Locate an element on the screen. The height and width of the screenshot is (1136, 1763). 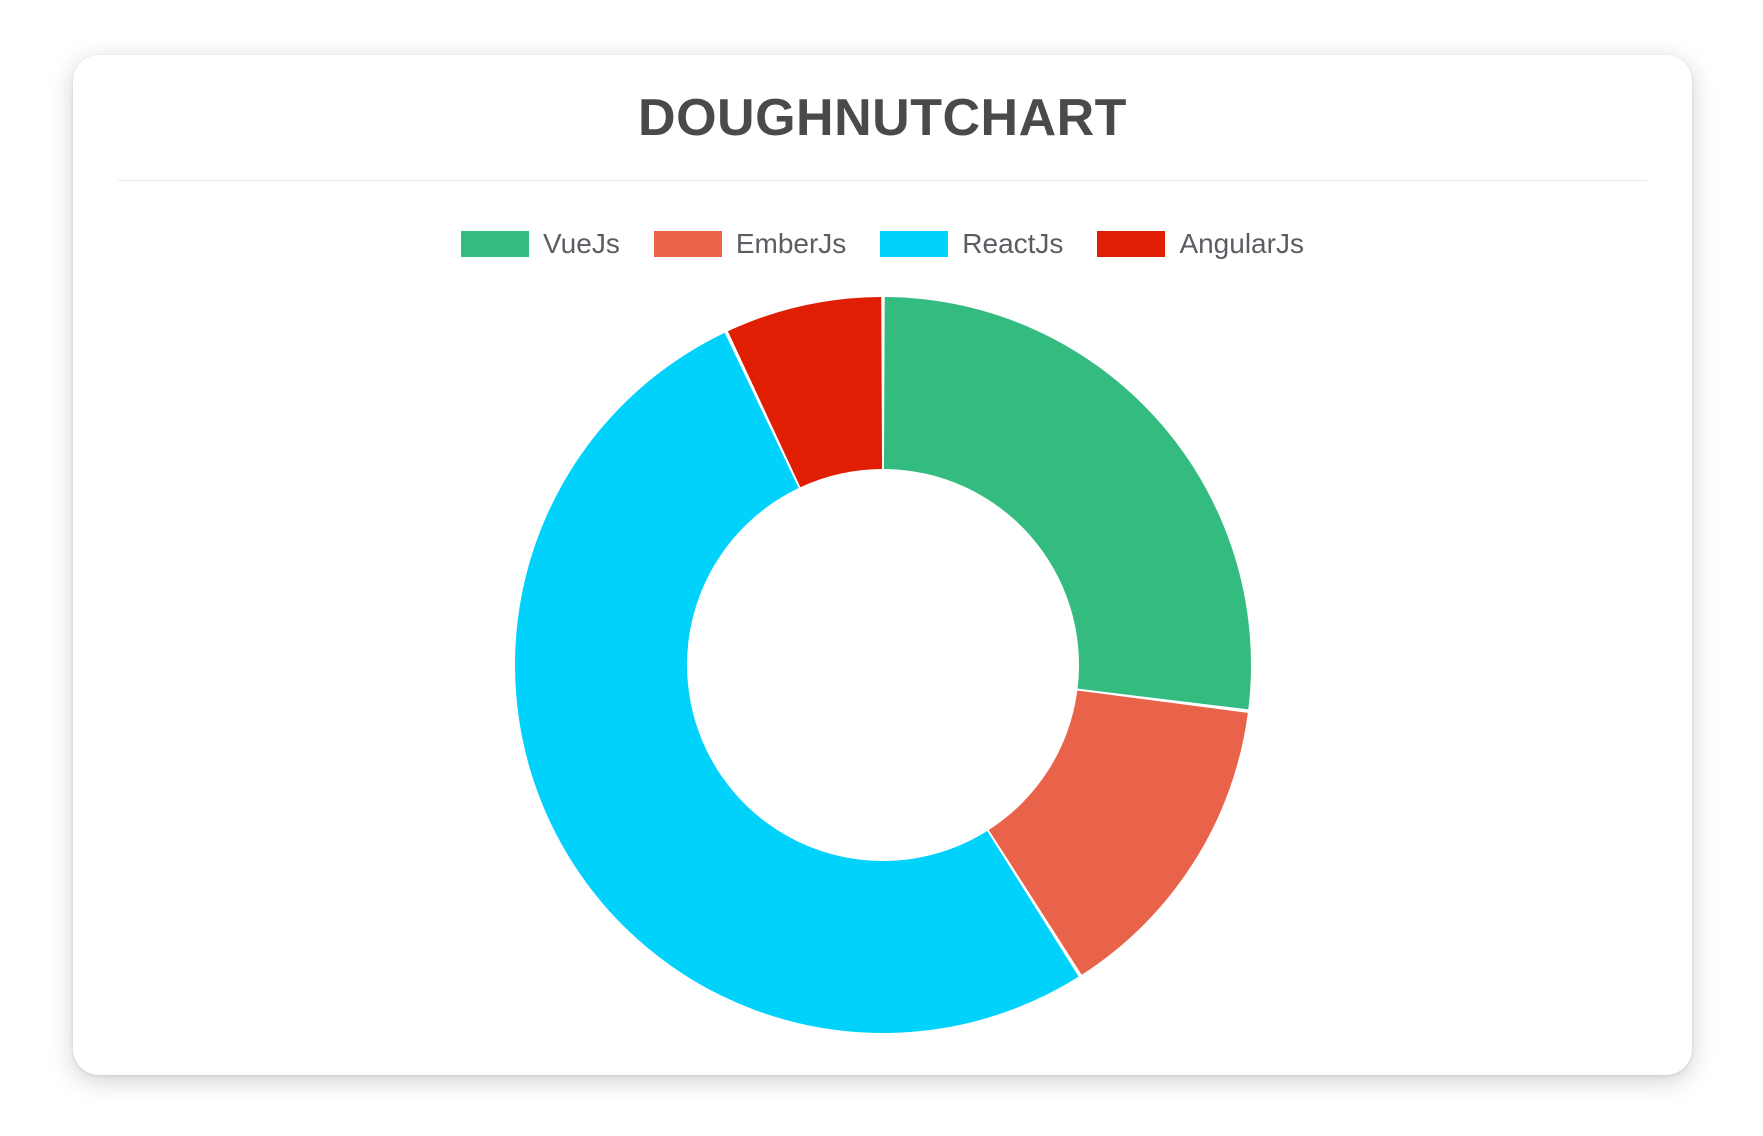
legend-item-reactjs: ReactJs is located at coordinates (971, 244).